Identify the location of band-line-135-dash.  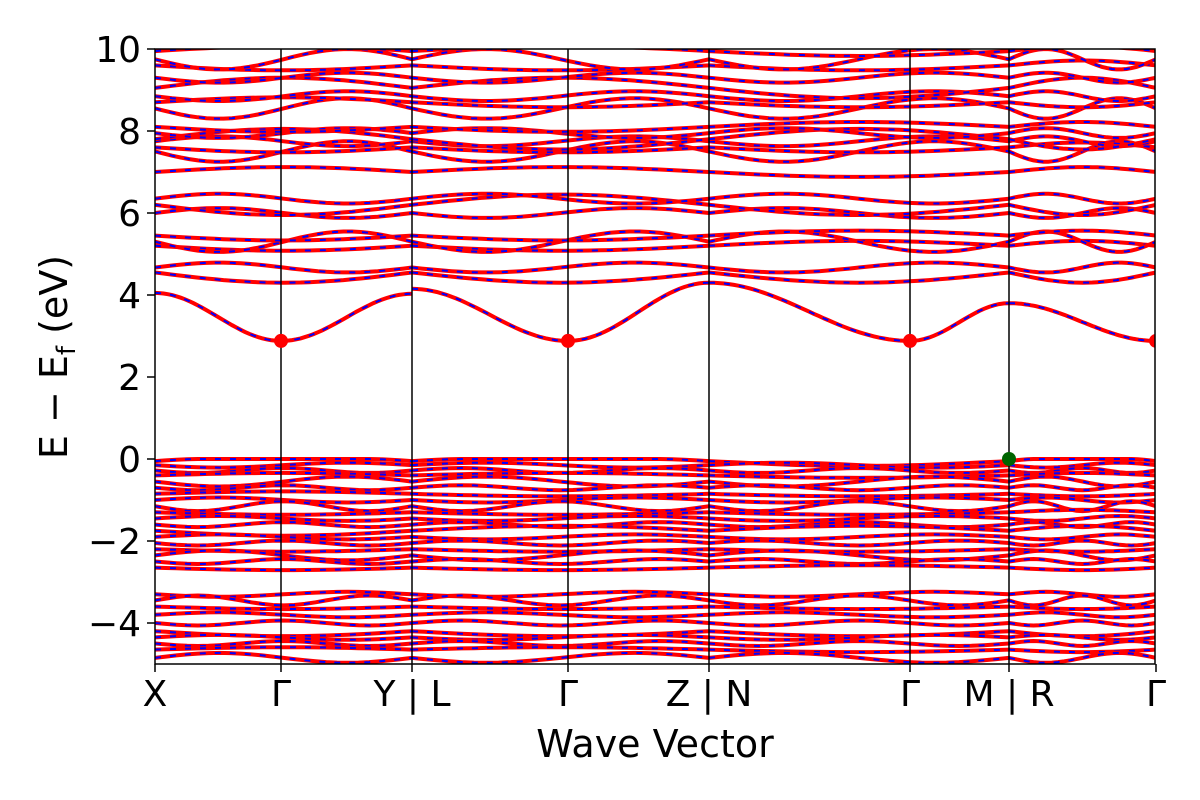
(859, 488).